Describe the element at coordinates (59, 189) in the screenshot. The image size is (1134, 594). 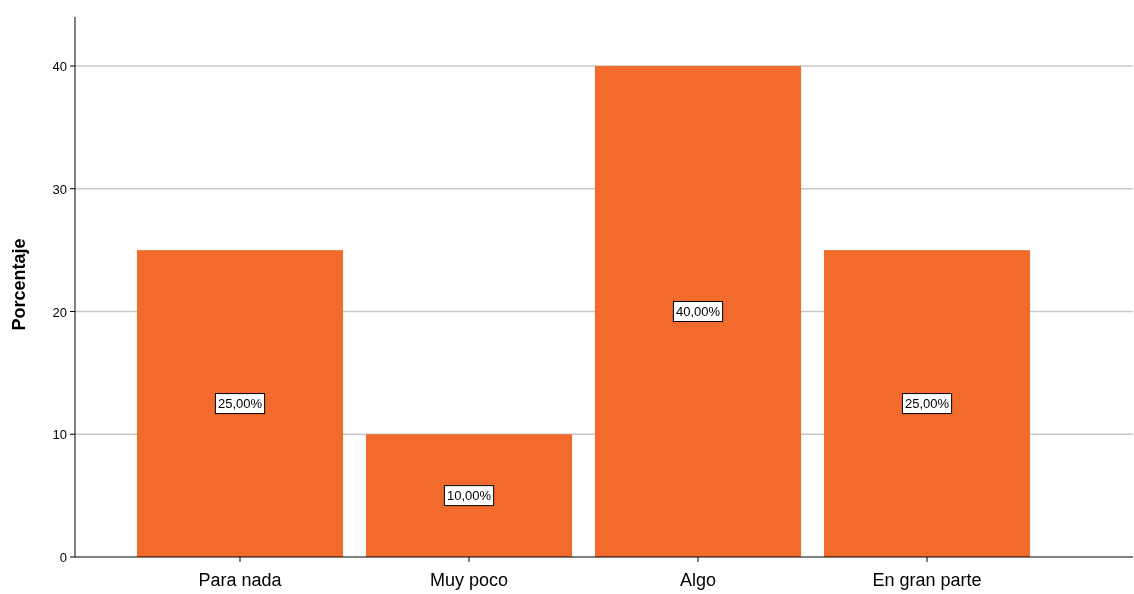
I see `y-tick-label: 30` at that location.